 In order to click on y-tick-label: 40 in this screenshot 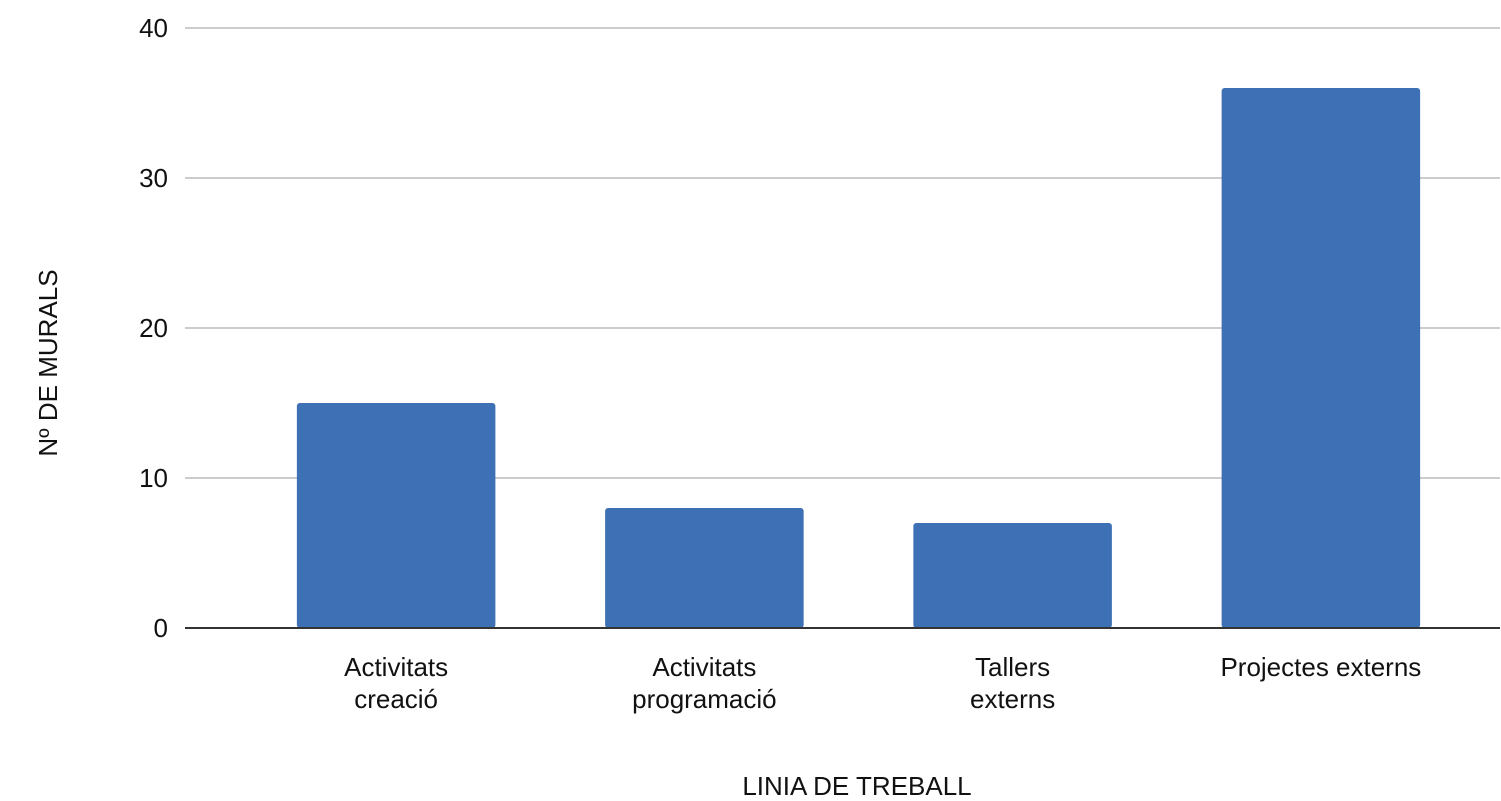, I will do `click(153, 28)`.